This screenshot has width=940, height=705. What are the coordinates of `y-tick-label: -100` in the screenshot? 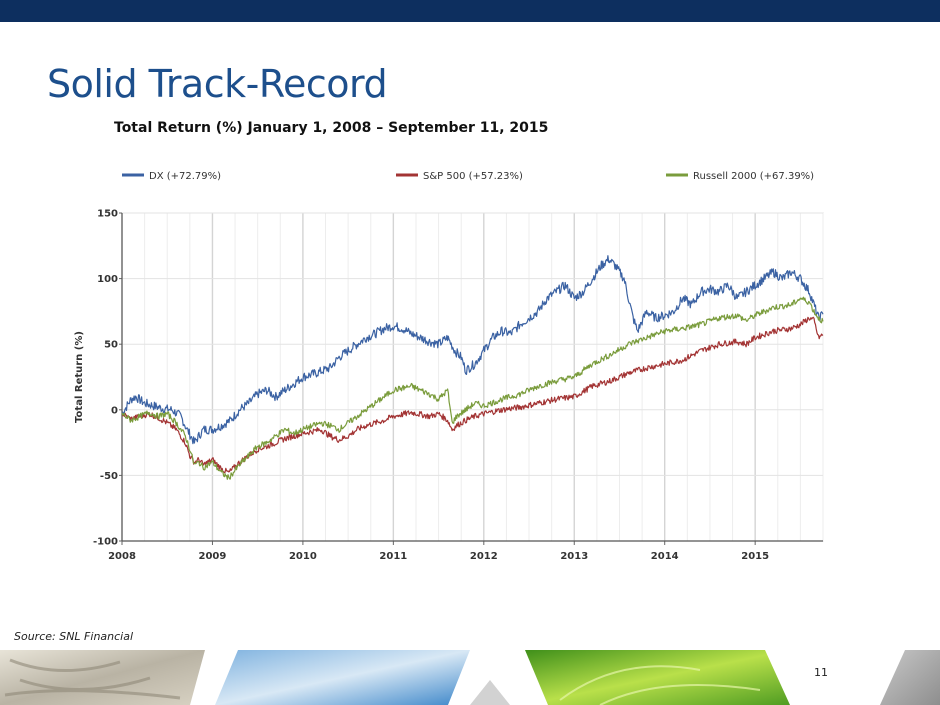 It's located at (105, 542).